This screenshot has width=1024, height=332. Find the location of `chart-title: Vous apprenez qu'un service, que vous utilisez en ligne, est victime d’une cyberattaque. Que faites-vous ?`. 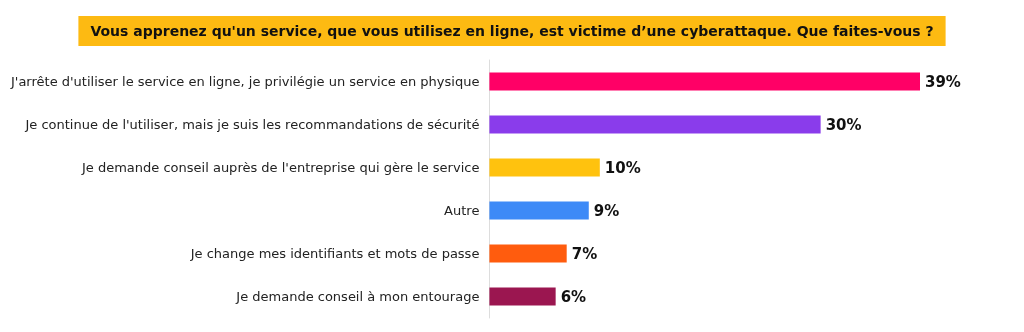

chart-title: Vous apprenez qu'un service, que vous utilisez en ligne, est victime d’une cyberattaque. Que faites-vous ? is located at coordinates (512, 31).